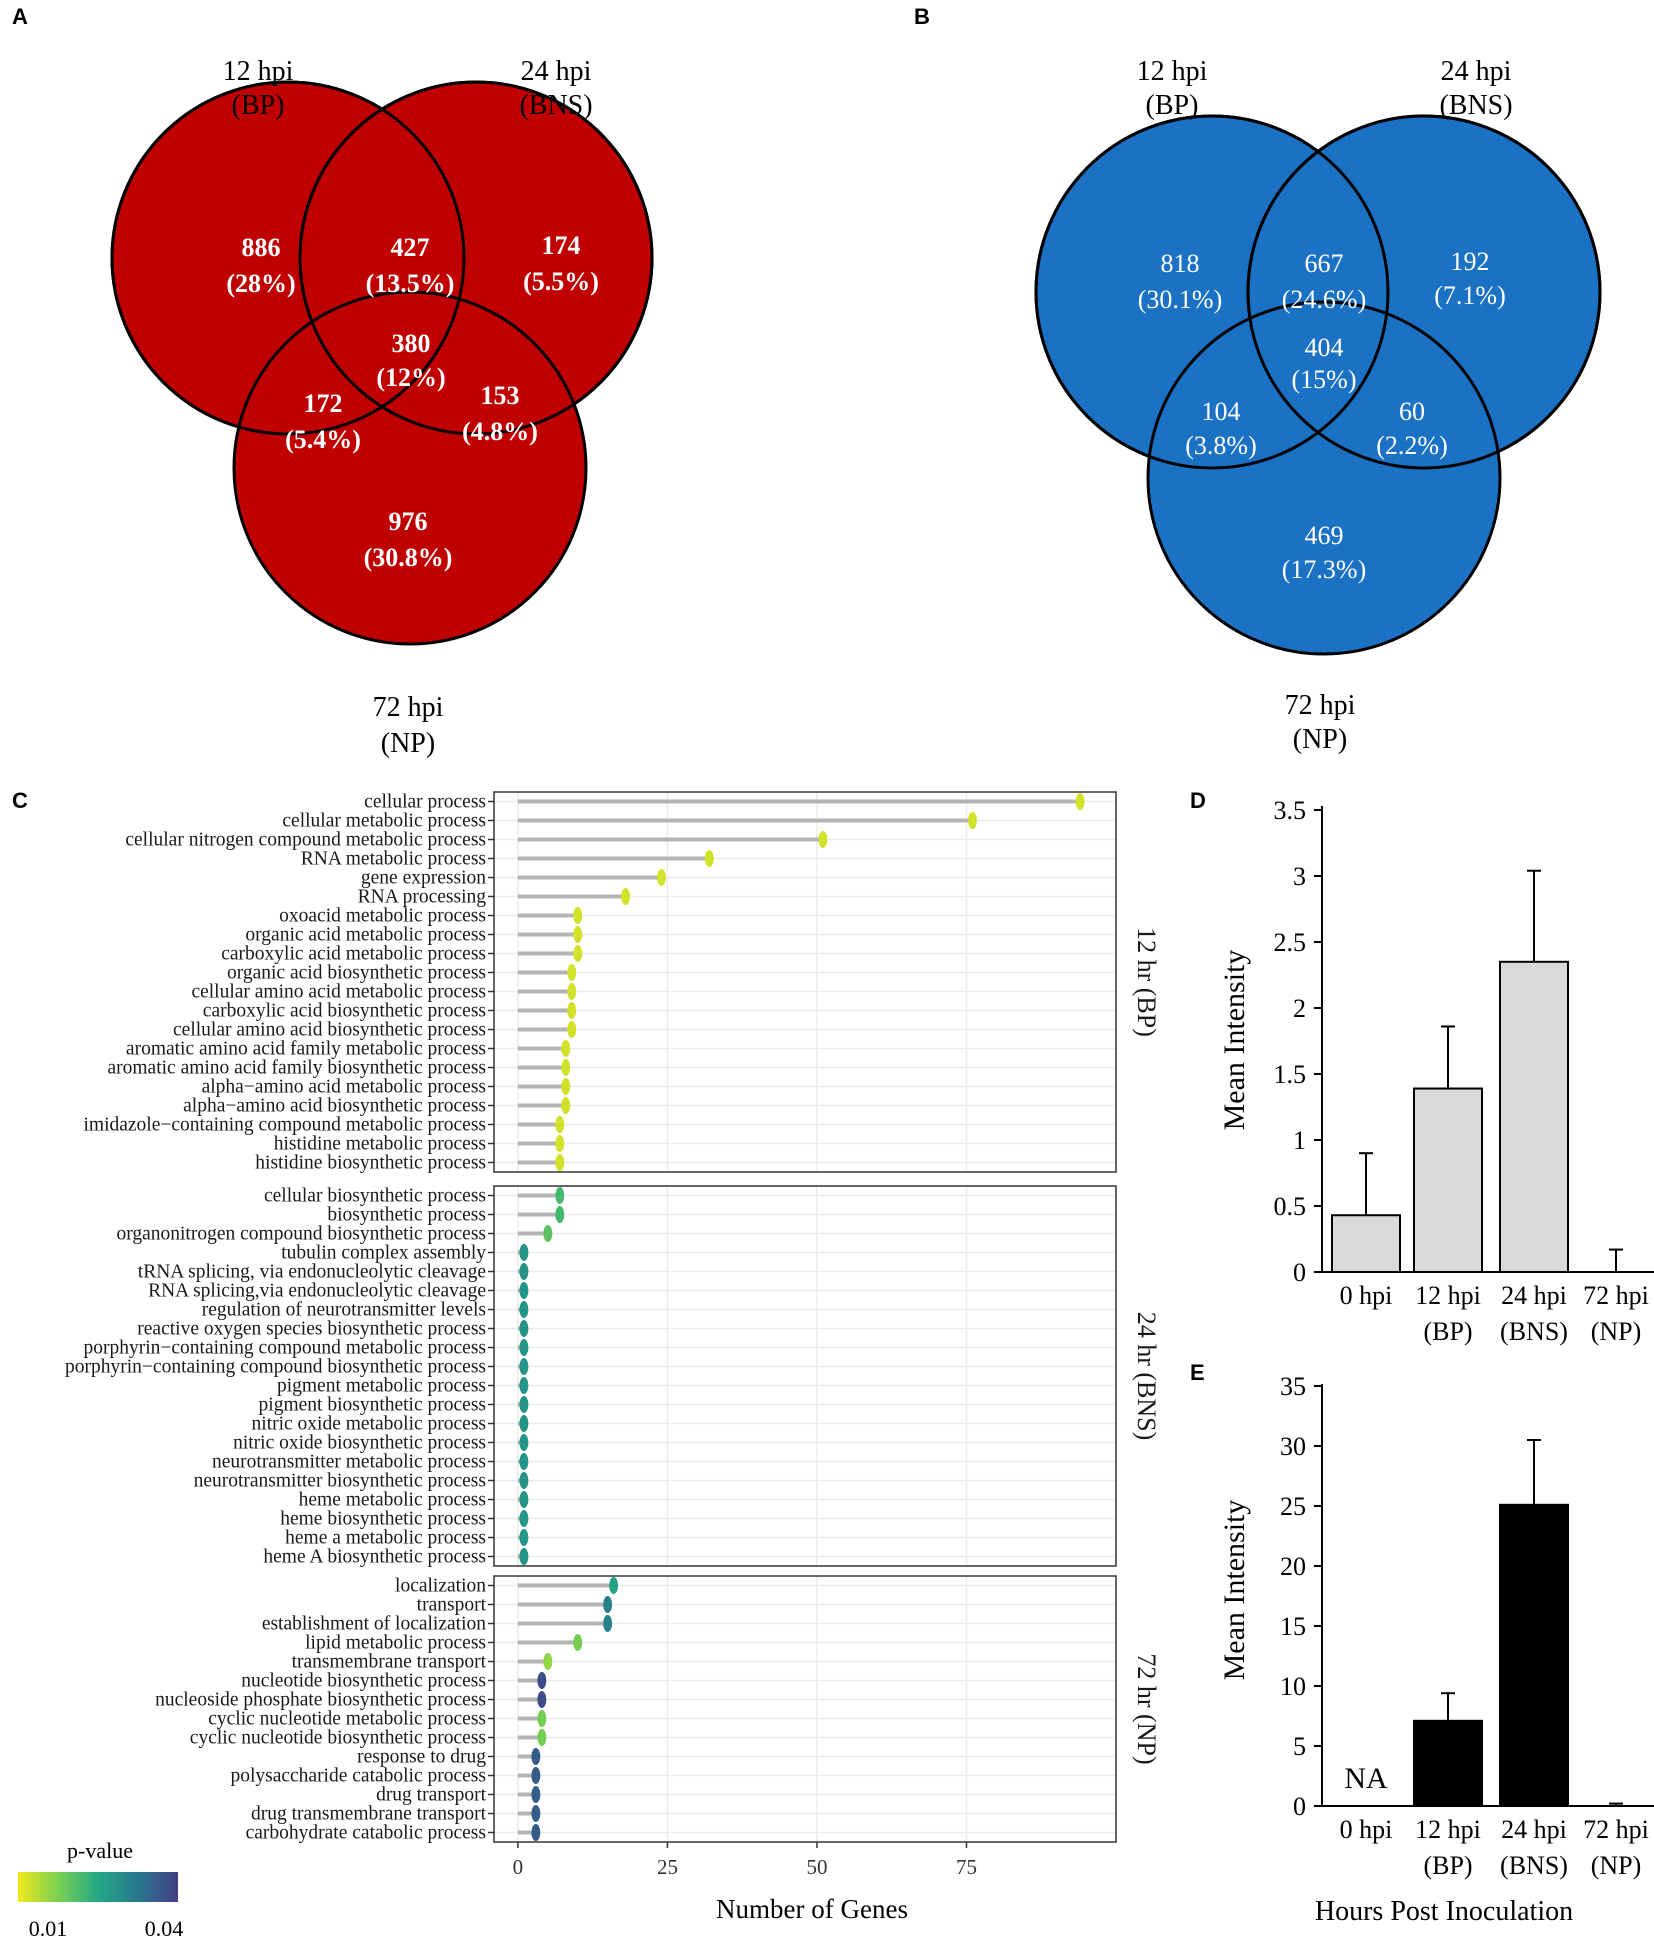  I want to click on y-tick-label: 0, so click(1299, 1272).